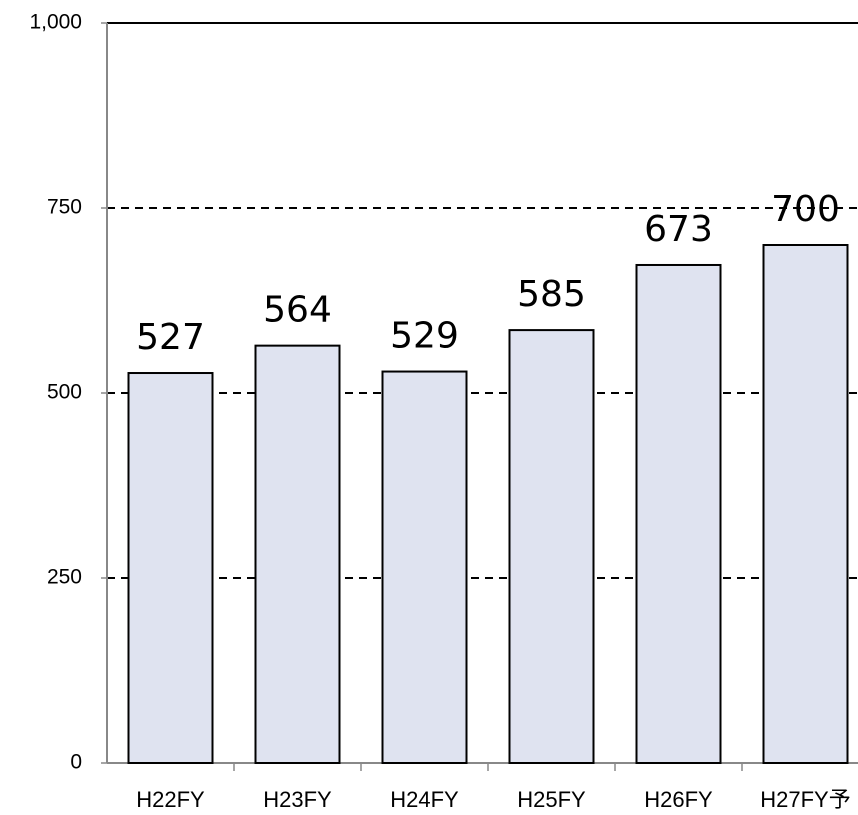  What do you see at coordinates (55, 22) in the screenshot?
I see `y-tick-label: 1,000` at bounding box center [55, 22].